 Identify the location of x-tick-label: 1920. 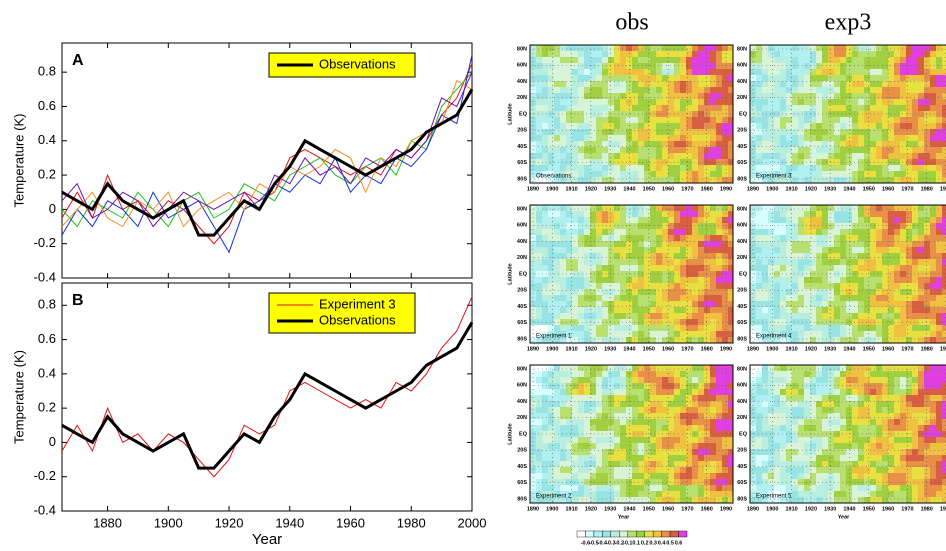
(229, 522).